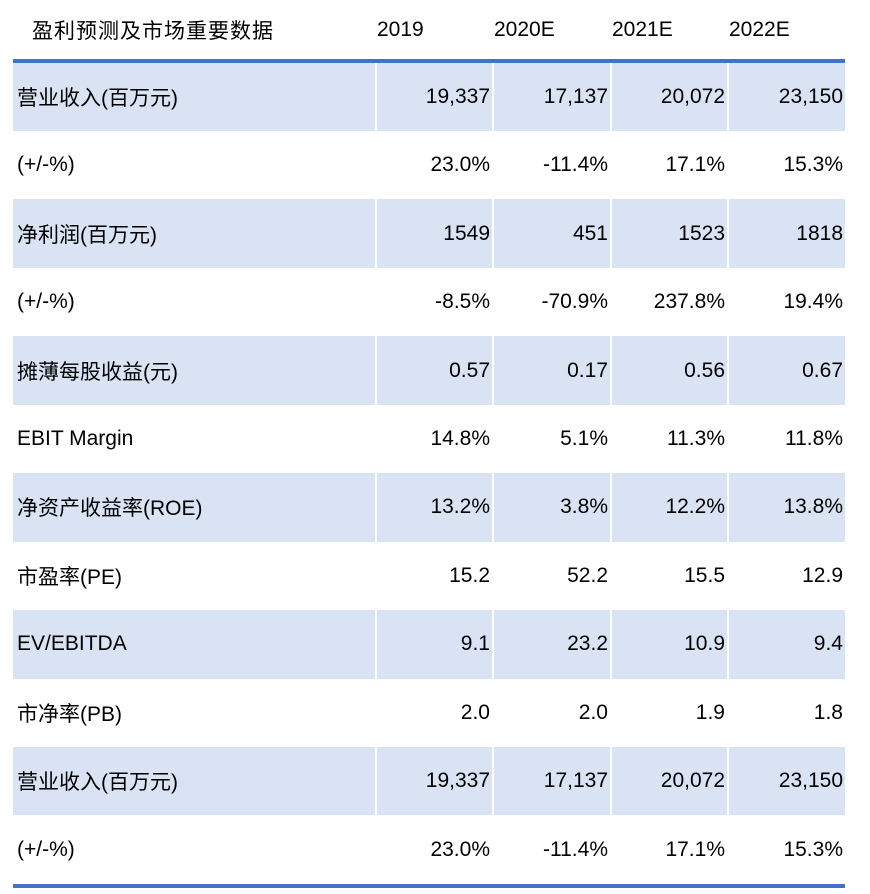  Describe the element at coordinates (434, 644) in the screenshot. I see `cell-value: 9.1` at that location.